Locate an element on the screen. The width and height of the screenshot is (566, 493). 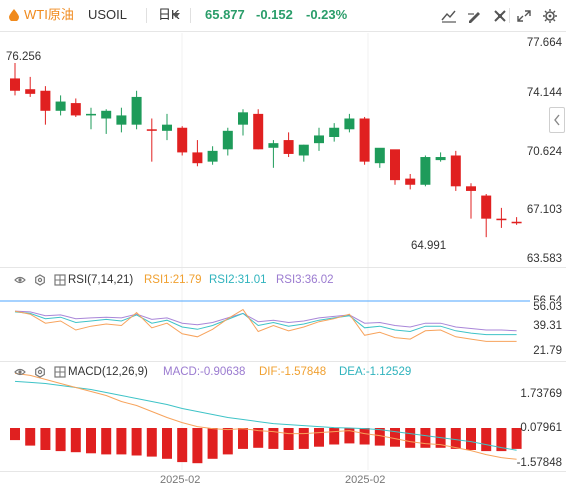
rsi1-value: RSI1:21.79 is located at coordinates (173, 280).